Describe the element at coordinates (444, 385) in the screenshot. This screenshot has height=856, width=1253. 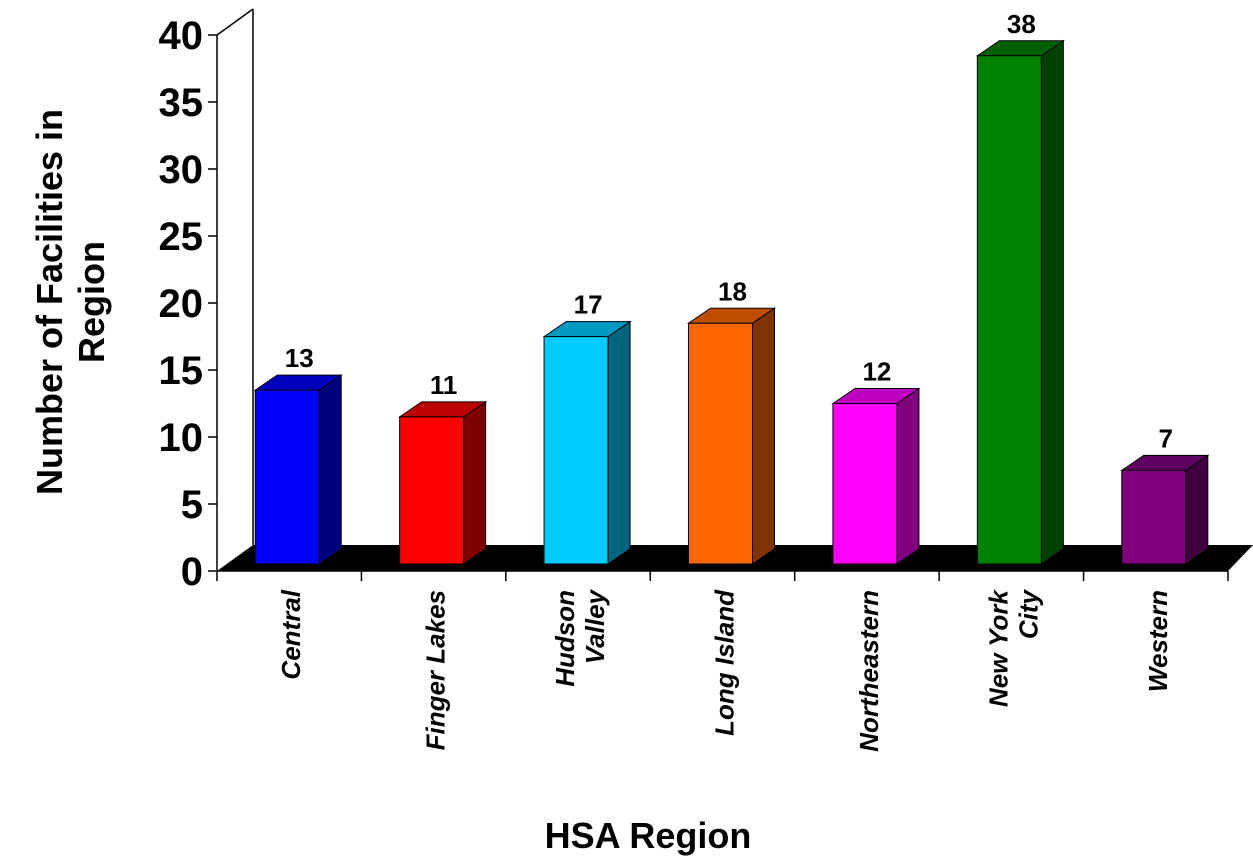
I see `bar-value-label: 11` at that location.